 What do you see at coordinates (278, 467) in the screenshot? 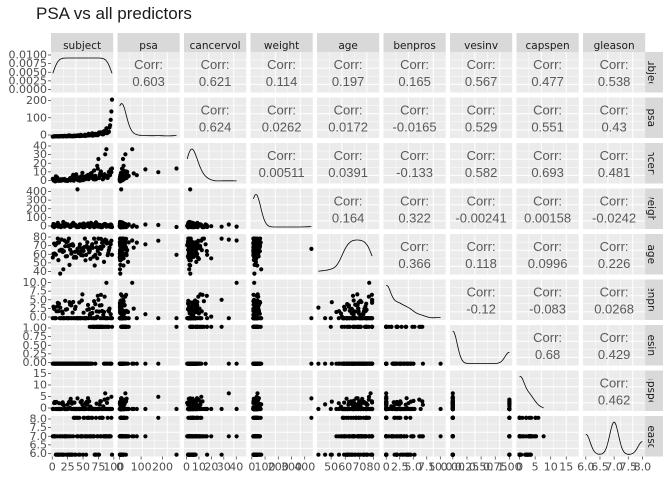
I see `x-tick-label: 200` at bounding box center [278, 467].